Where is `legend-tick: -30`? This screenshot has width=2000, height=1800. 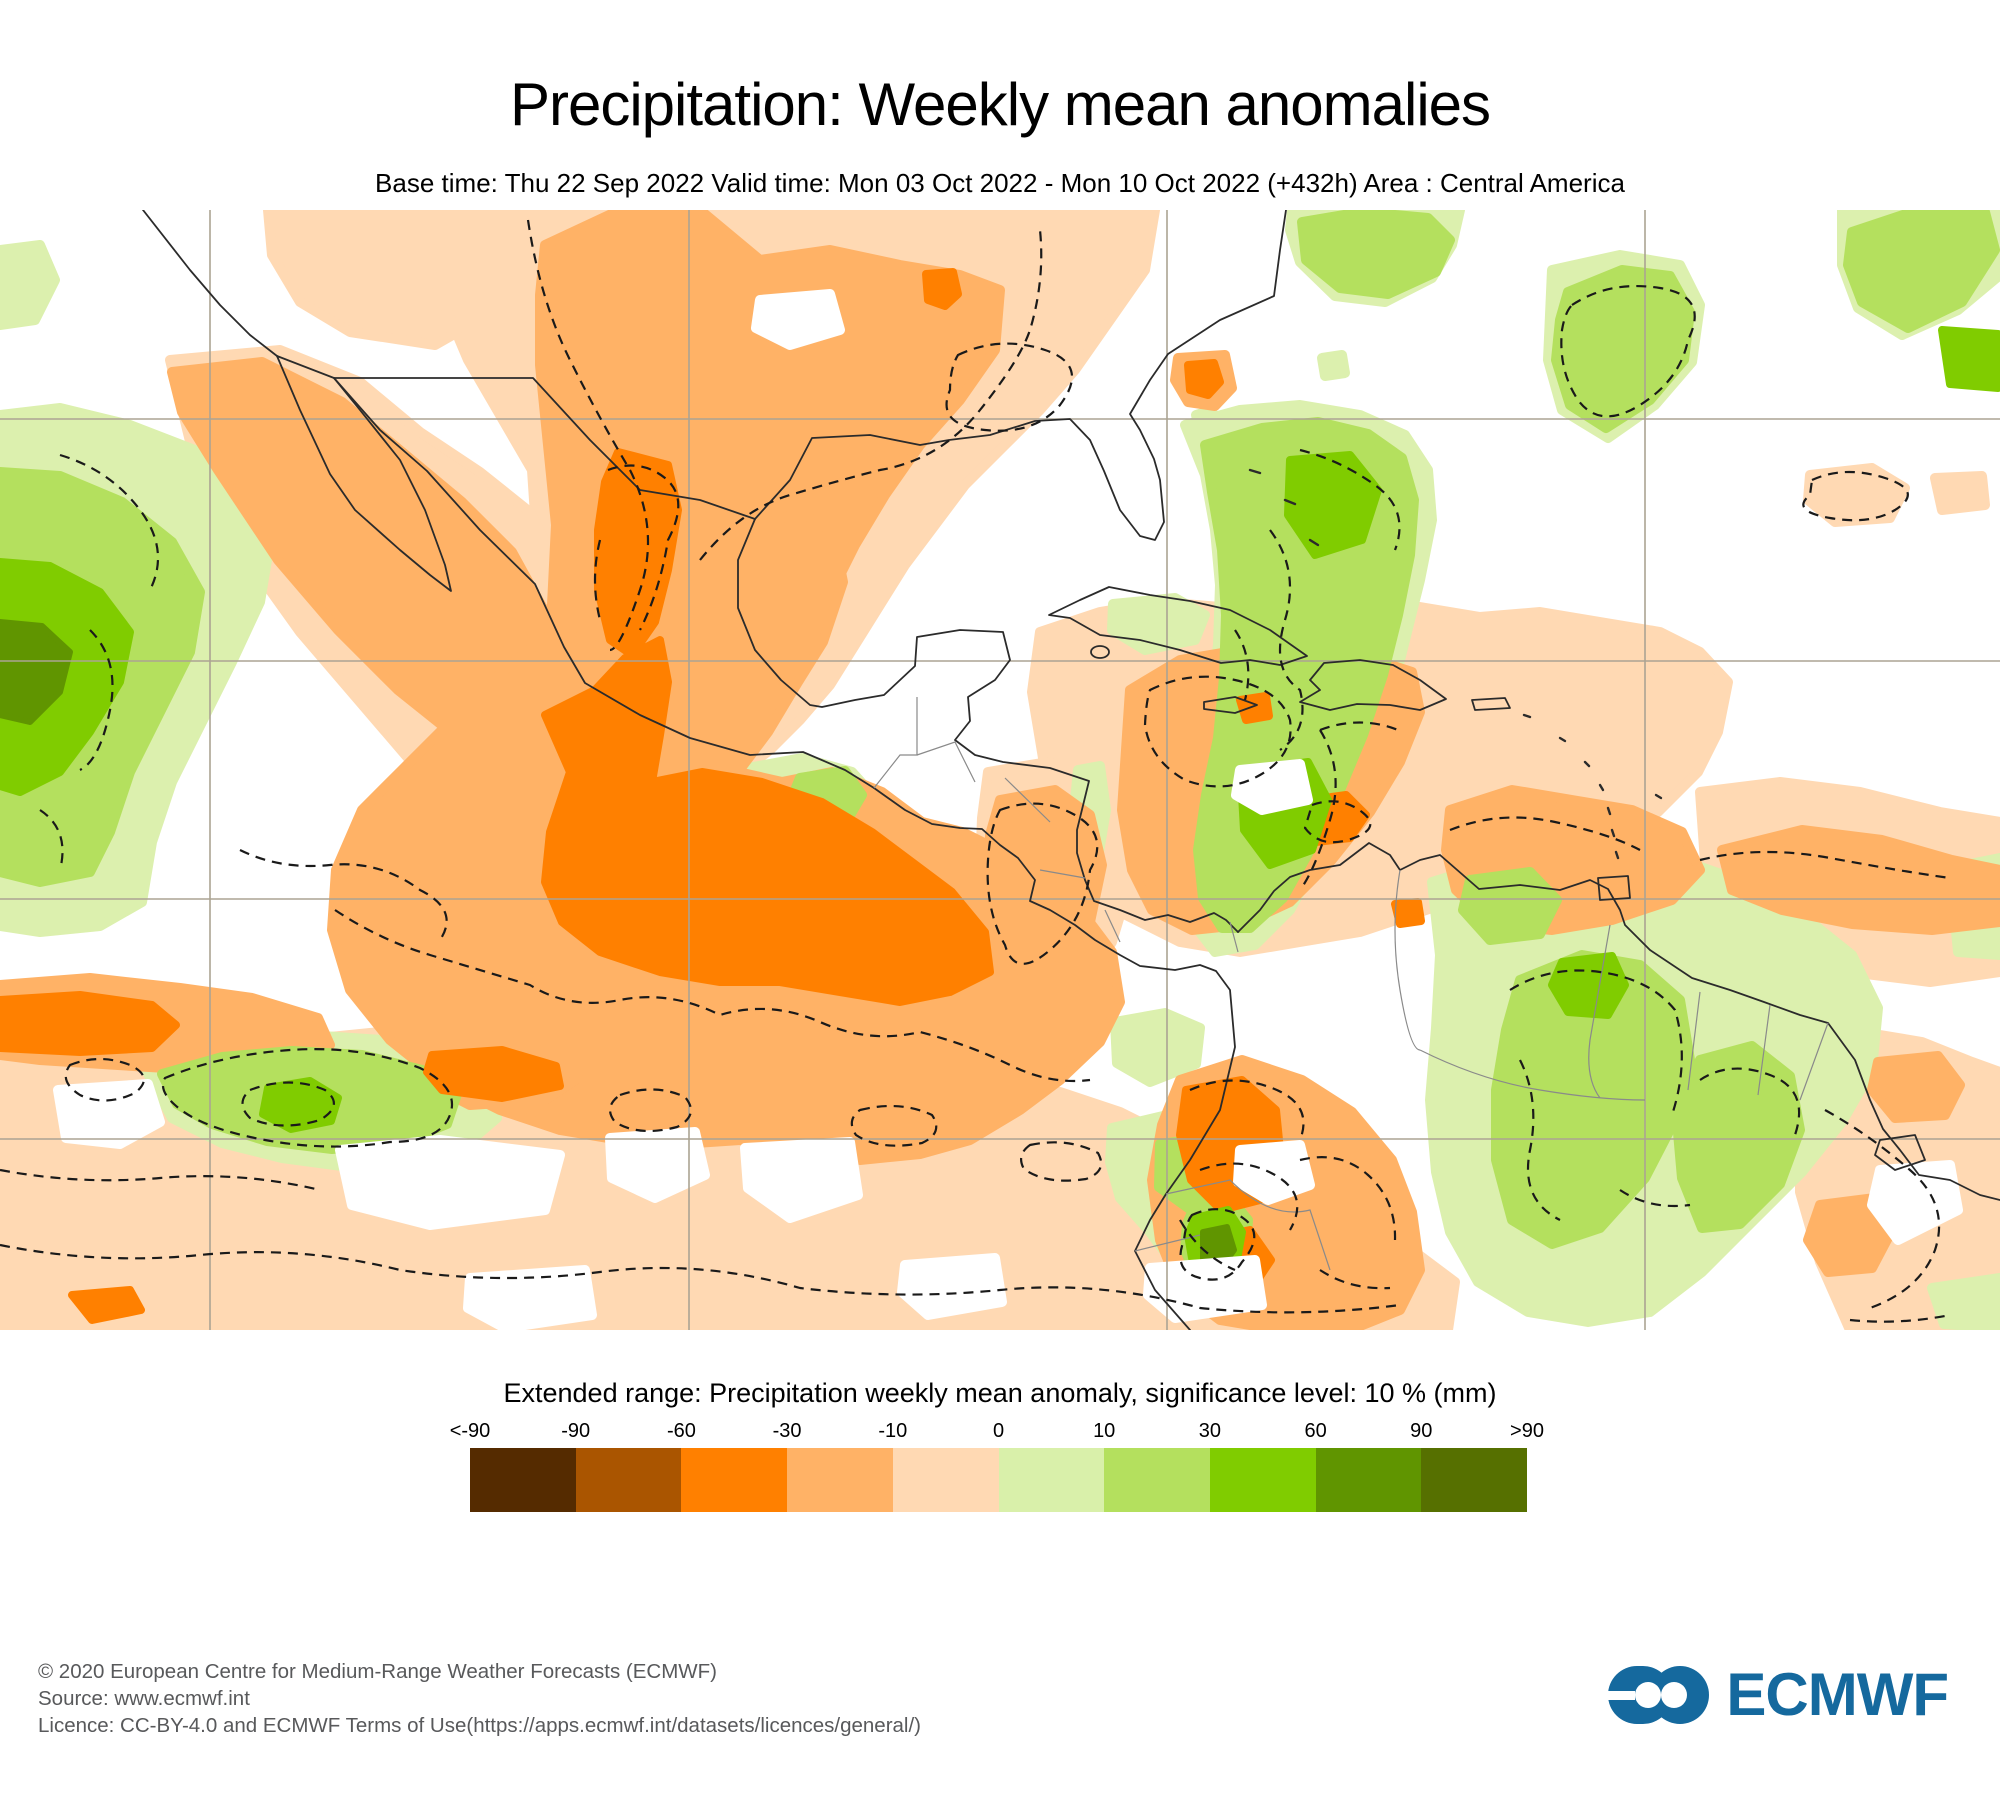
legend-tick: -30 is located at coordinates (787, 1431).